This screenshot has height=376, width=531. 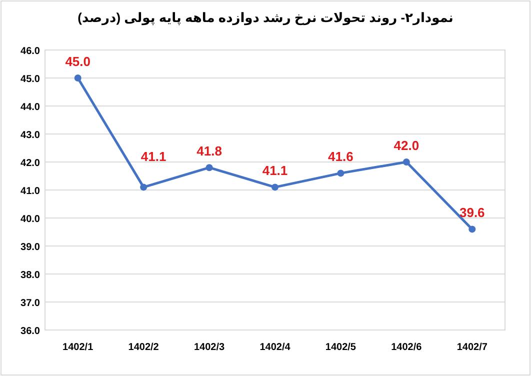 I want to click on x-tick-label: 1402/4, so click(x=275, y=347).